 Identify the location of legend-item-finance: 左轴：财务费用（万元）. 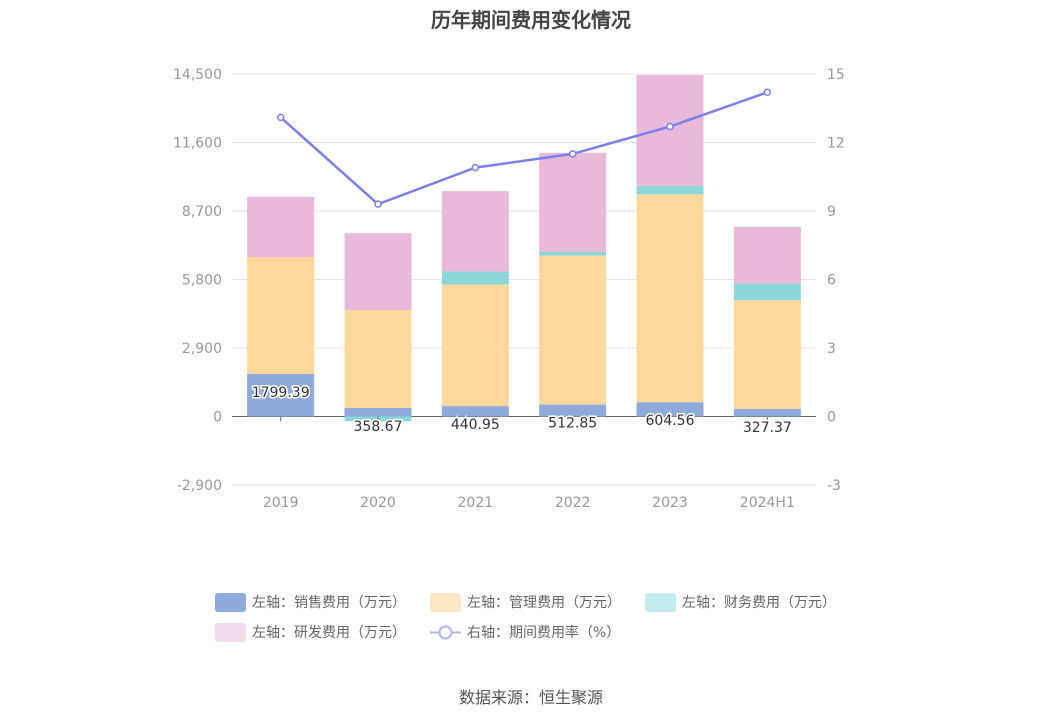
(740, 602).